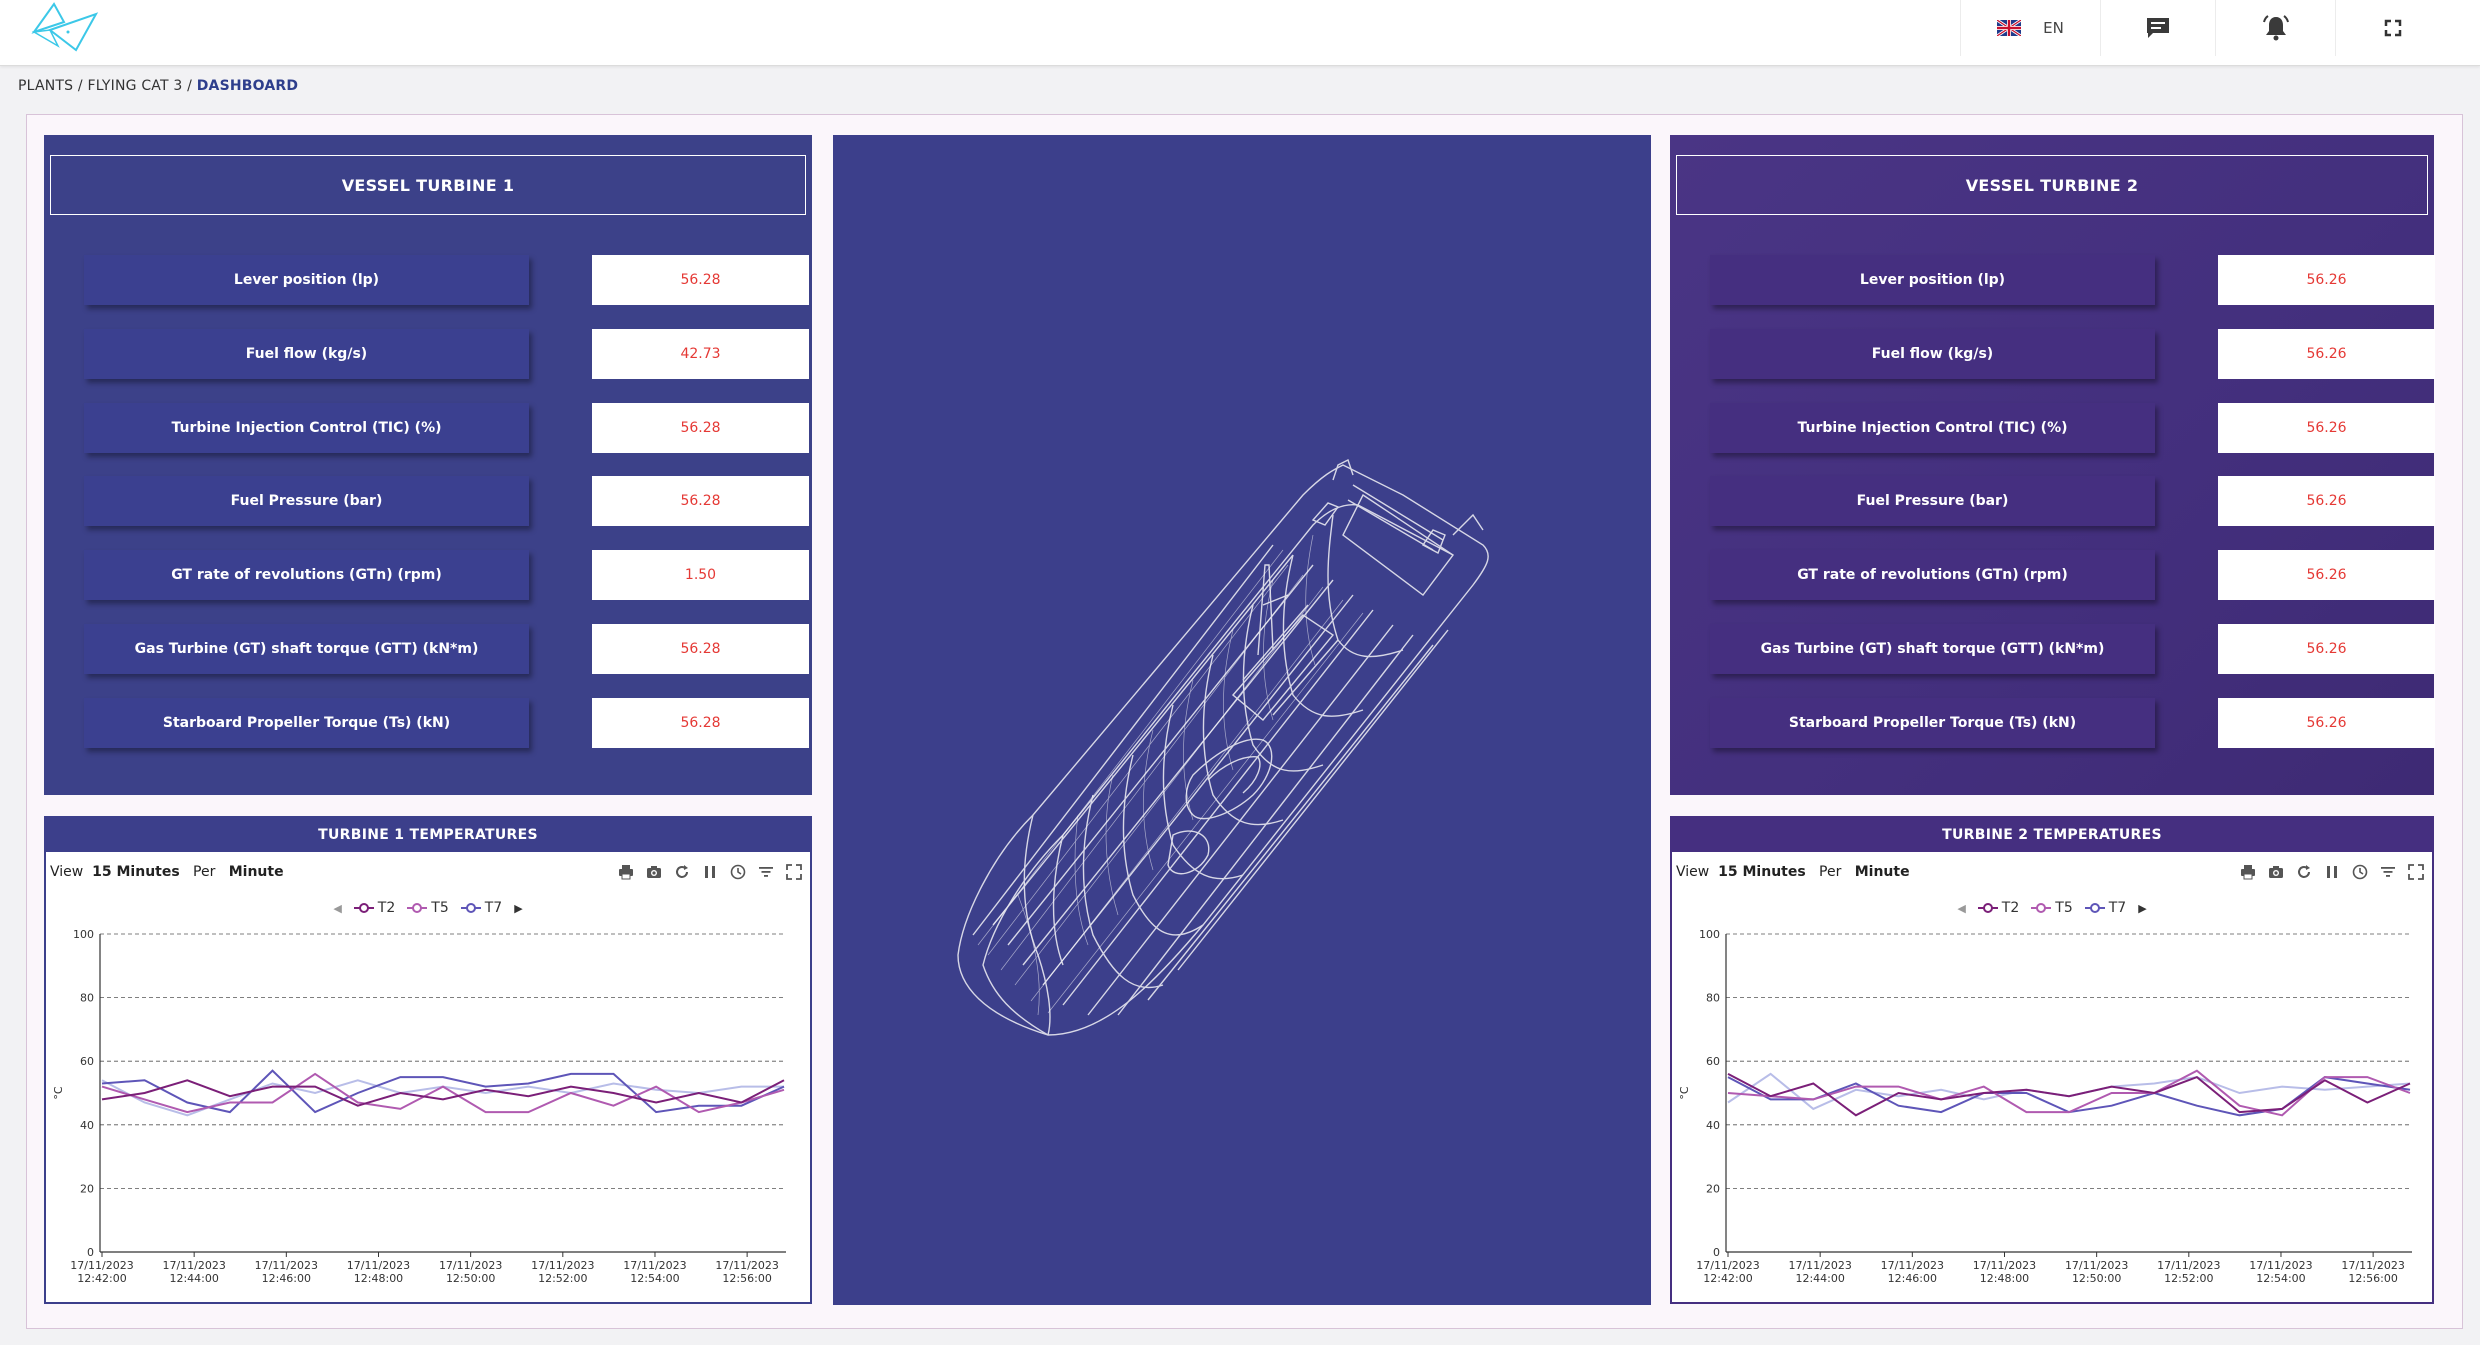 The height and width of the screenshot is (1345, 2480). Describe the element at coordinates (440, 908) in the screenshot. I see `legend-label: T5` at that location.